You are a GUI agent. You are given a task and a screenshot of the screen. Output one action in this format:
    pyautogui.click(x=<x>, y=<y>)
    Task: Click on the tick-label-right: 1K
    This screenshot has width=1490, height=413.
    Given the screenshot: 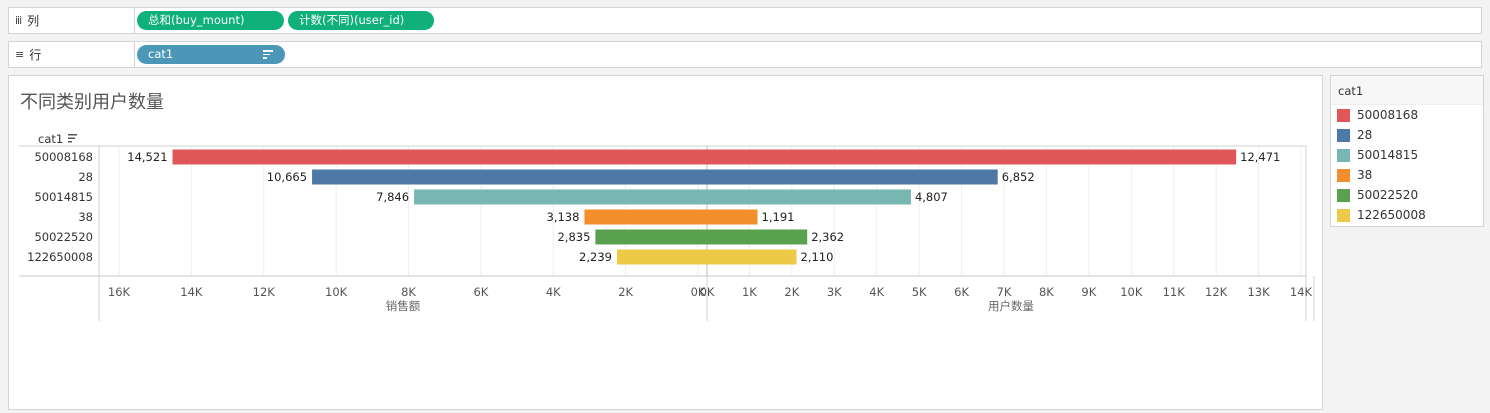 What is the action you would take?
    pyautogui.click(x=749, y=292)
    